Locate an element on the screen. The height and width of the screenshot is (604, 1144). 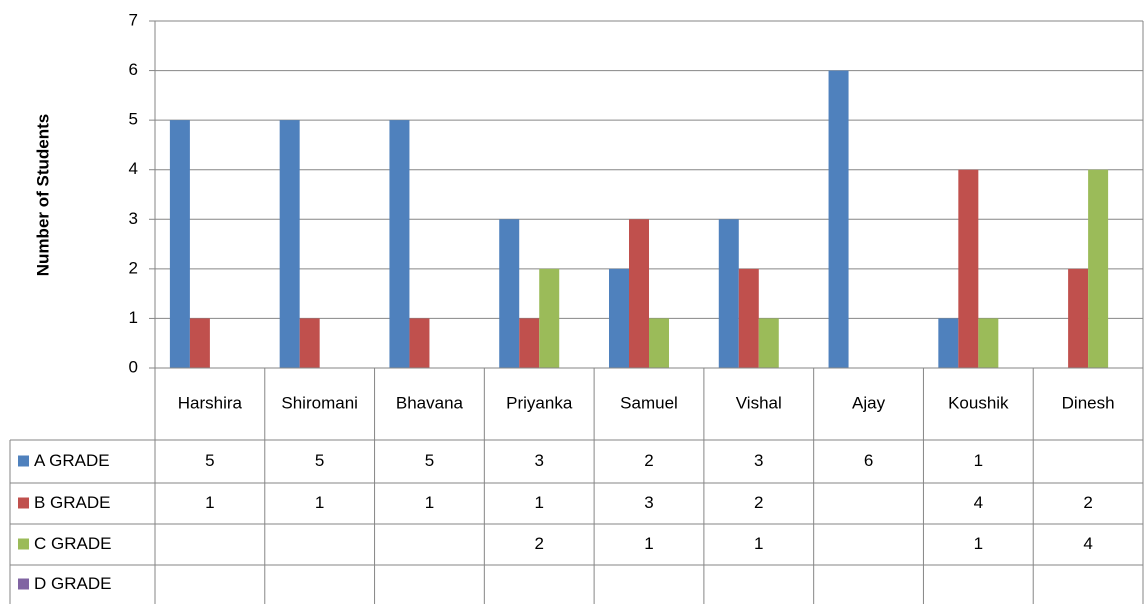
category-label: Vishal is located at coordinates (759, 402).